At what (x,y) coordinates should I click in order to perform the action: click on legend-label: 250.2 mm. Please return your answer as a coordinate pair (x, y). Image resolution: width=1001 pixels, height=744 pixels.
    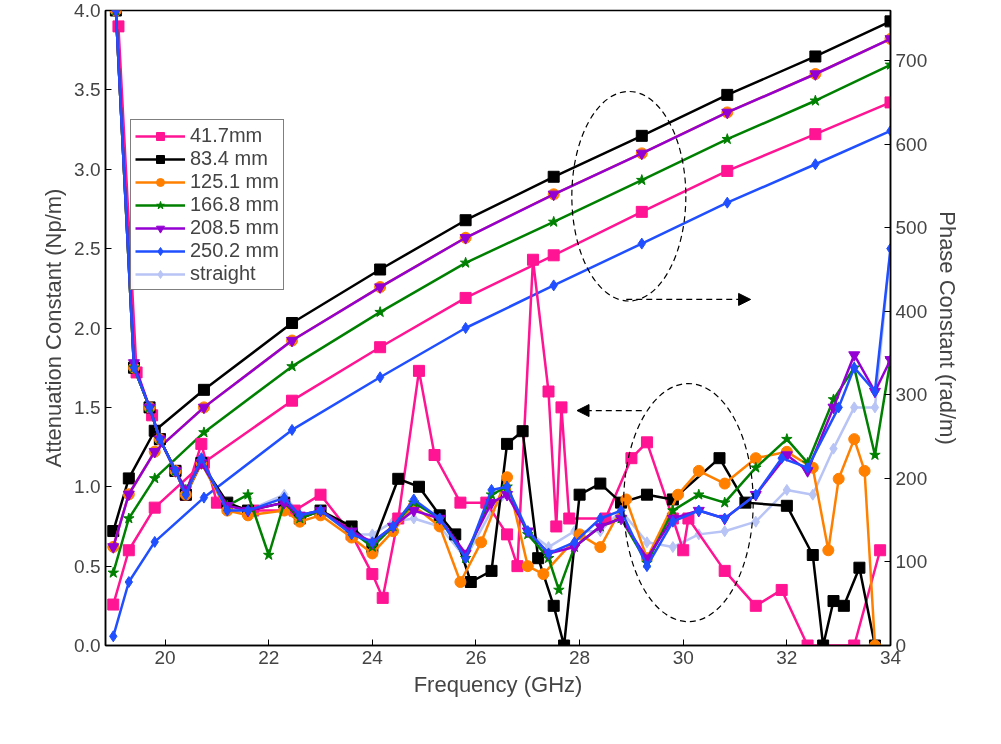
    Looking at the image, I should click on (234, 250).